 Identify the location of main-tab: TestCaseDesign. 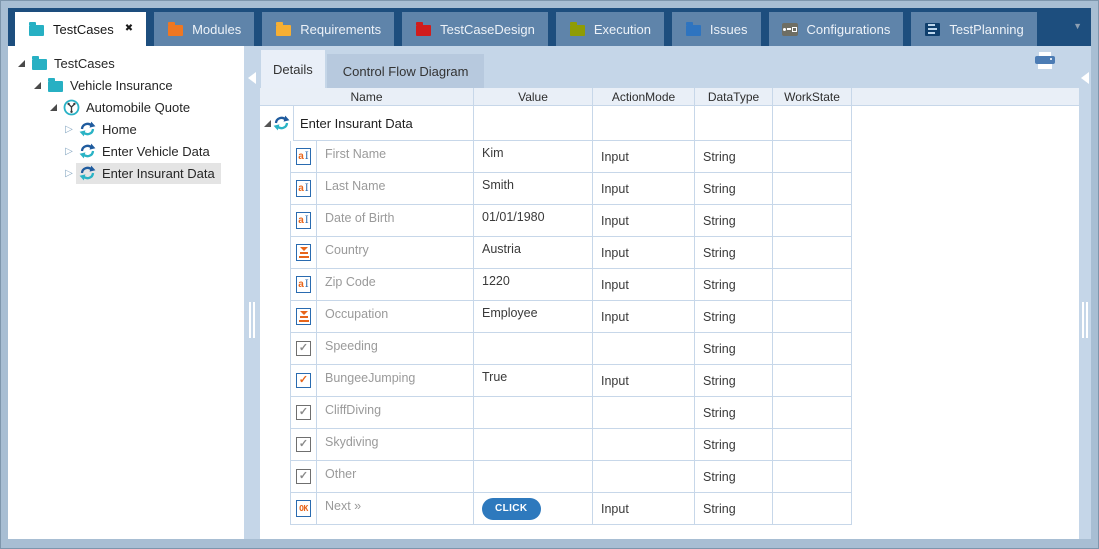
(475, 29).